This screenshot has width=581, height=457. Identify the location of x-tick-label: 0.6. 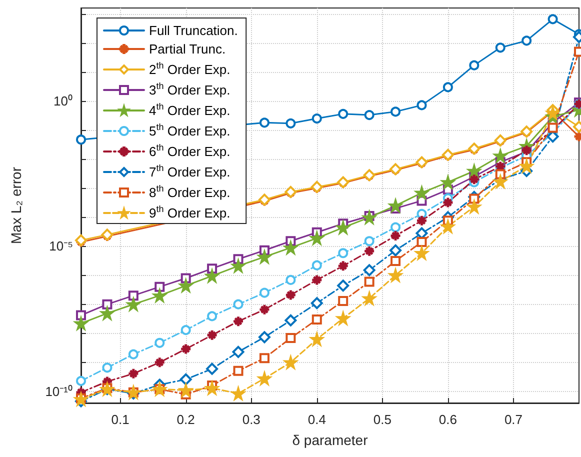
(447, 419).